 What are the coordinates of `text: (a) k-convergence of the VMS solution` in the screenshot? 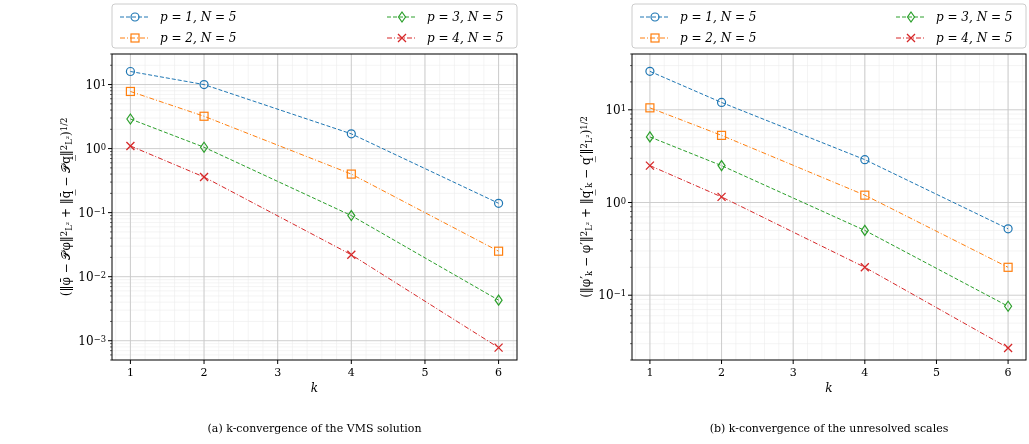 It's located at (314, 428).